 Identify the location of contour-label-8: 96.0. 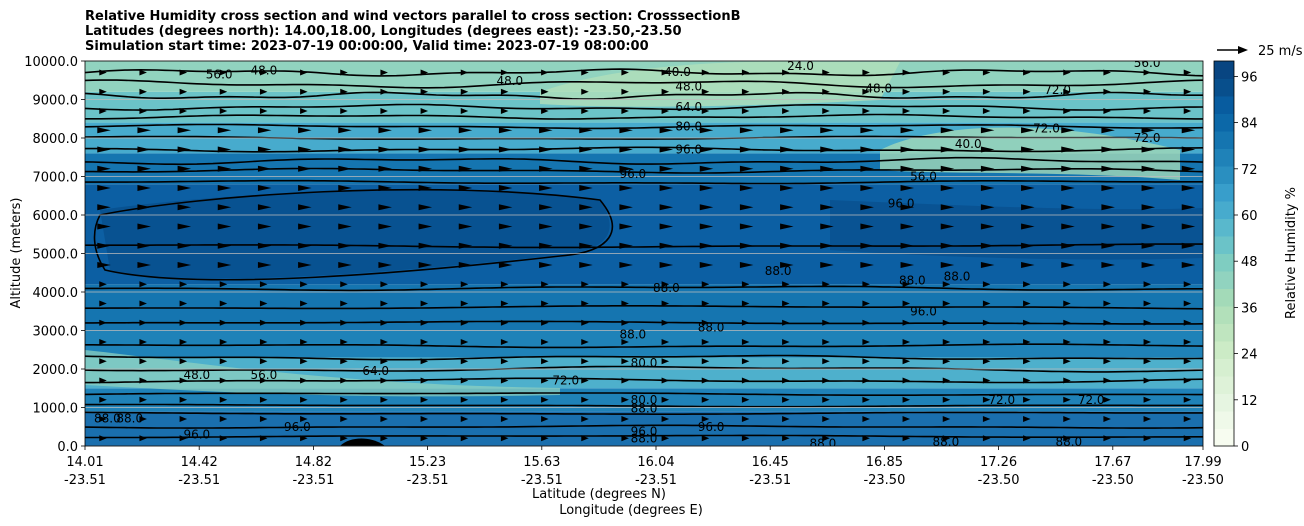
(688, 150).